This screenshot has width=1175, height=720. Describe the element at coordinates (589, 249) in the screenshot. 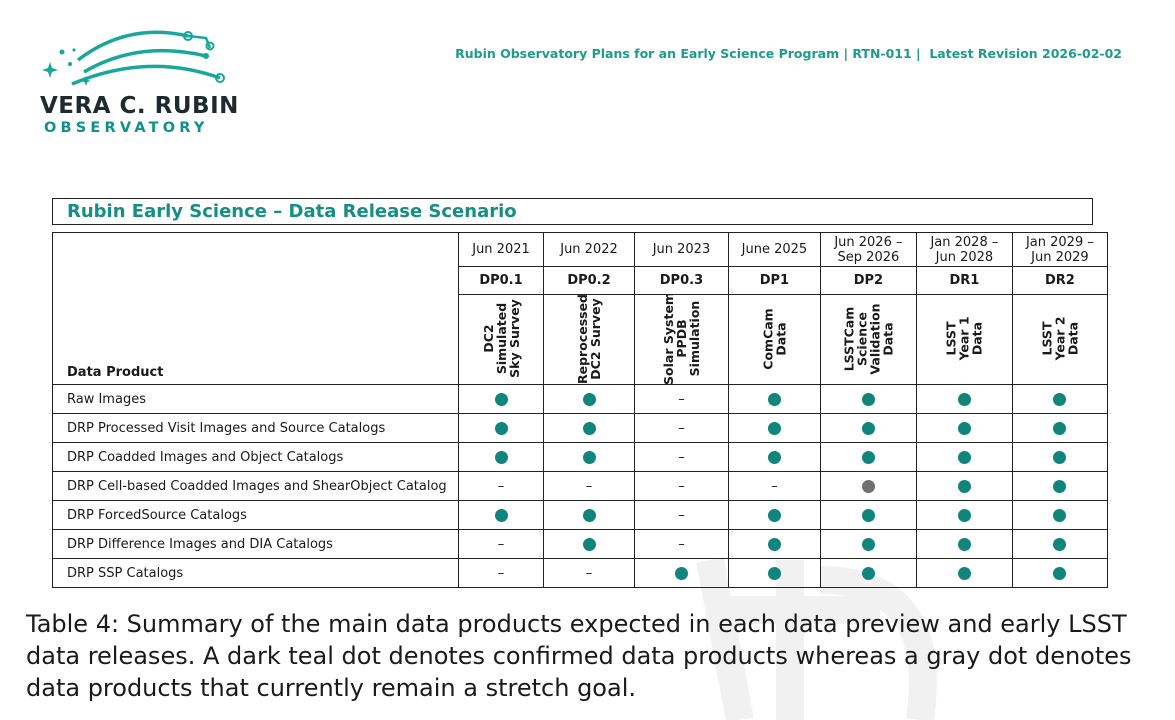

I see `column-date: Jun 2022` at that location.